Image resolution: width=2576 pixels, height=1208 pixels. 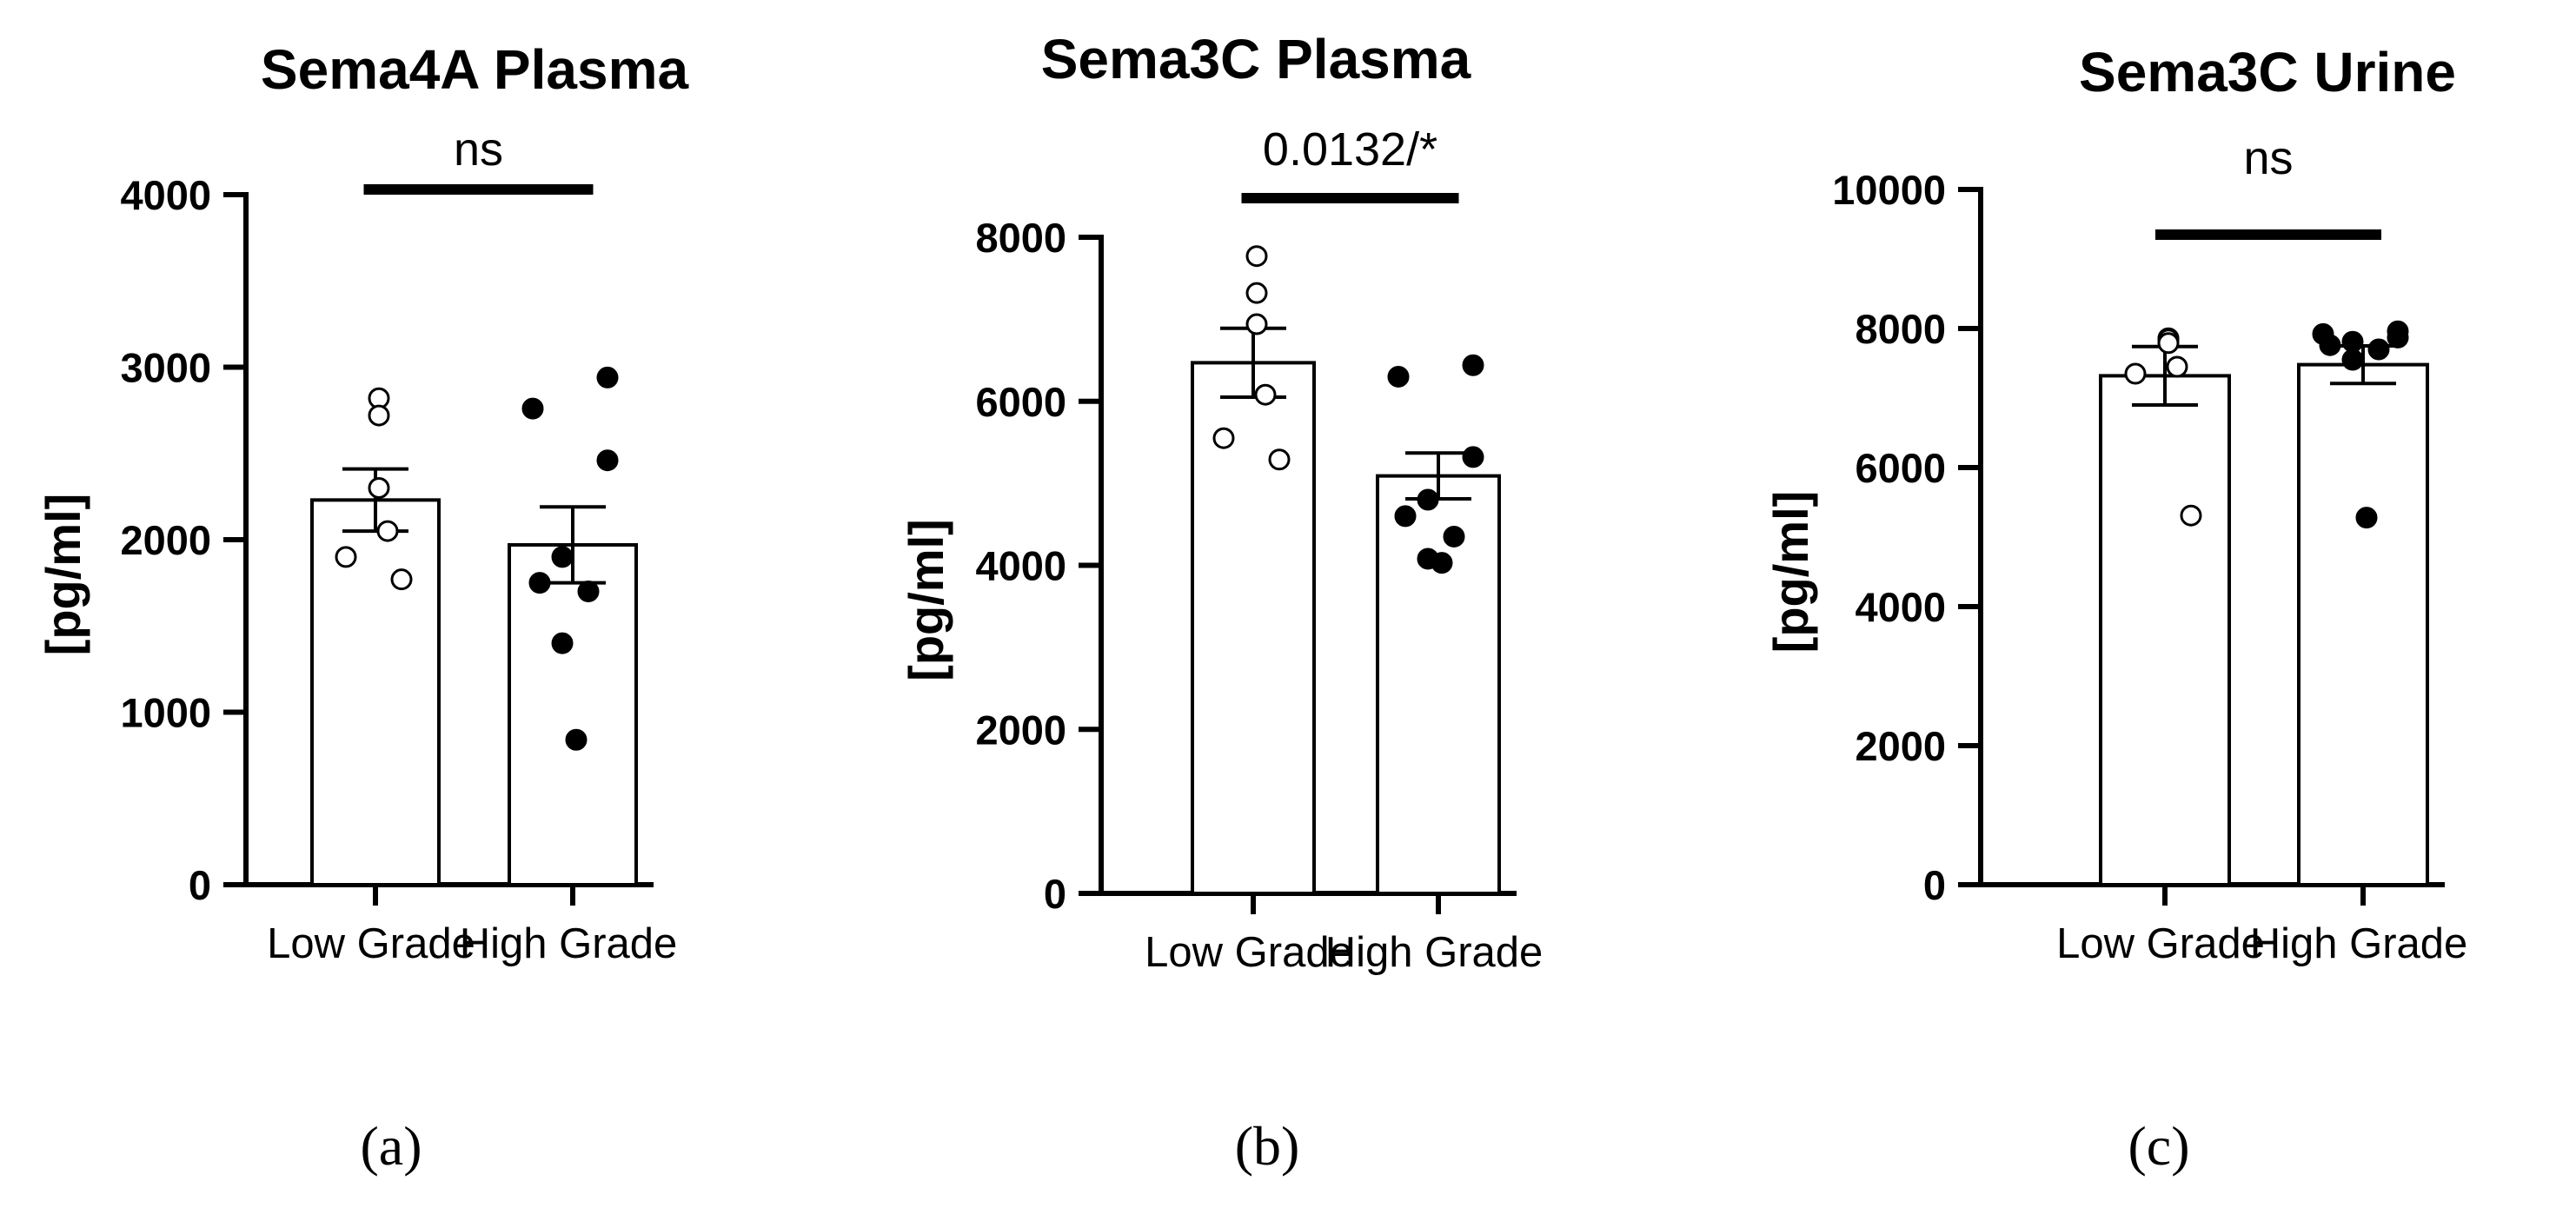 I want to click on y-tick-label: 3000, so click(x=165, y=368).